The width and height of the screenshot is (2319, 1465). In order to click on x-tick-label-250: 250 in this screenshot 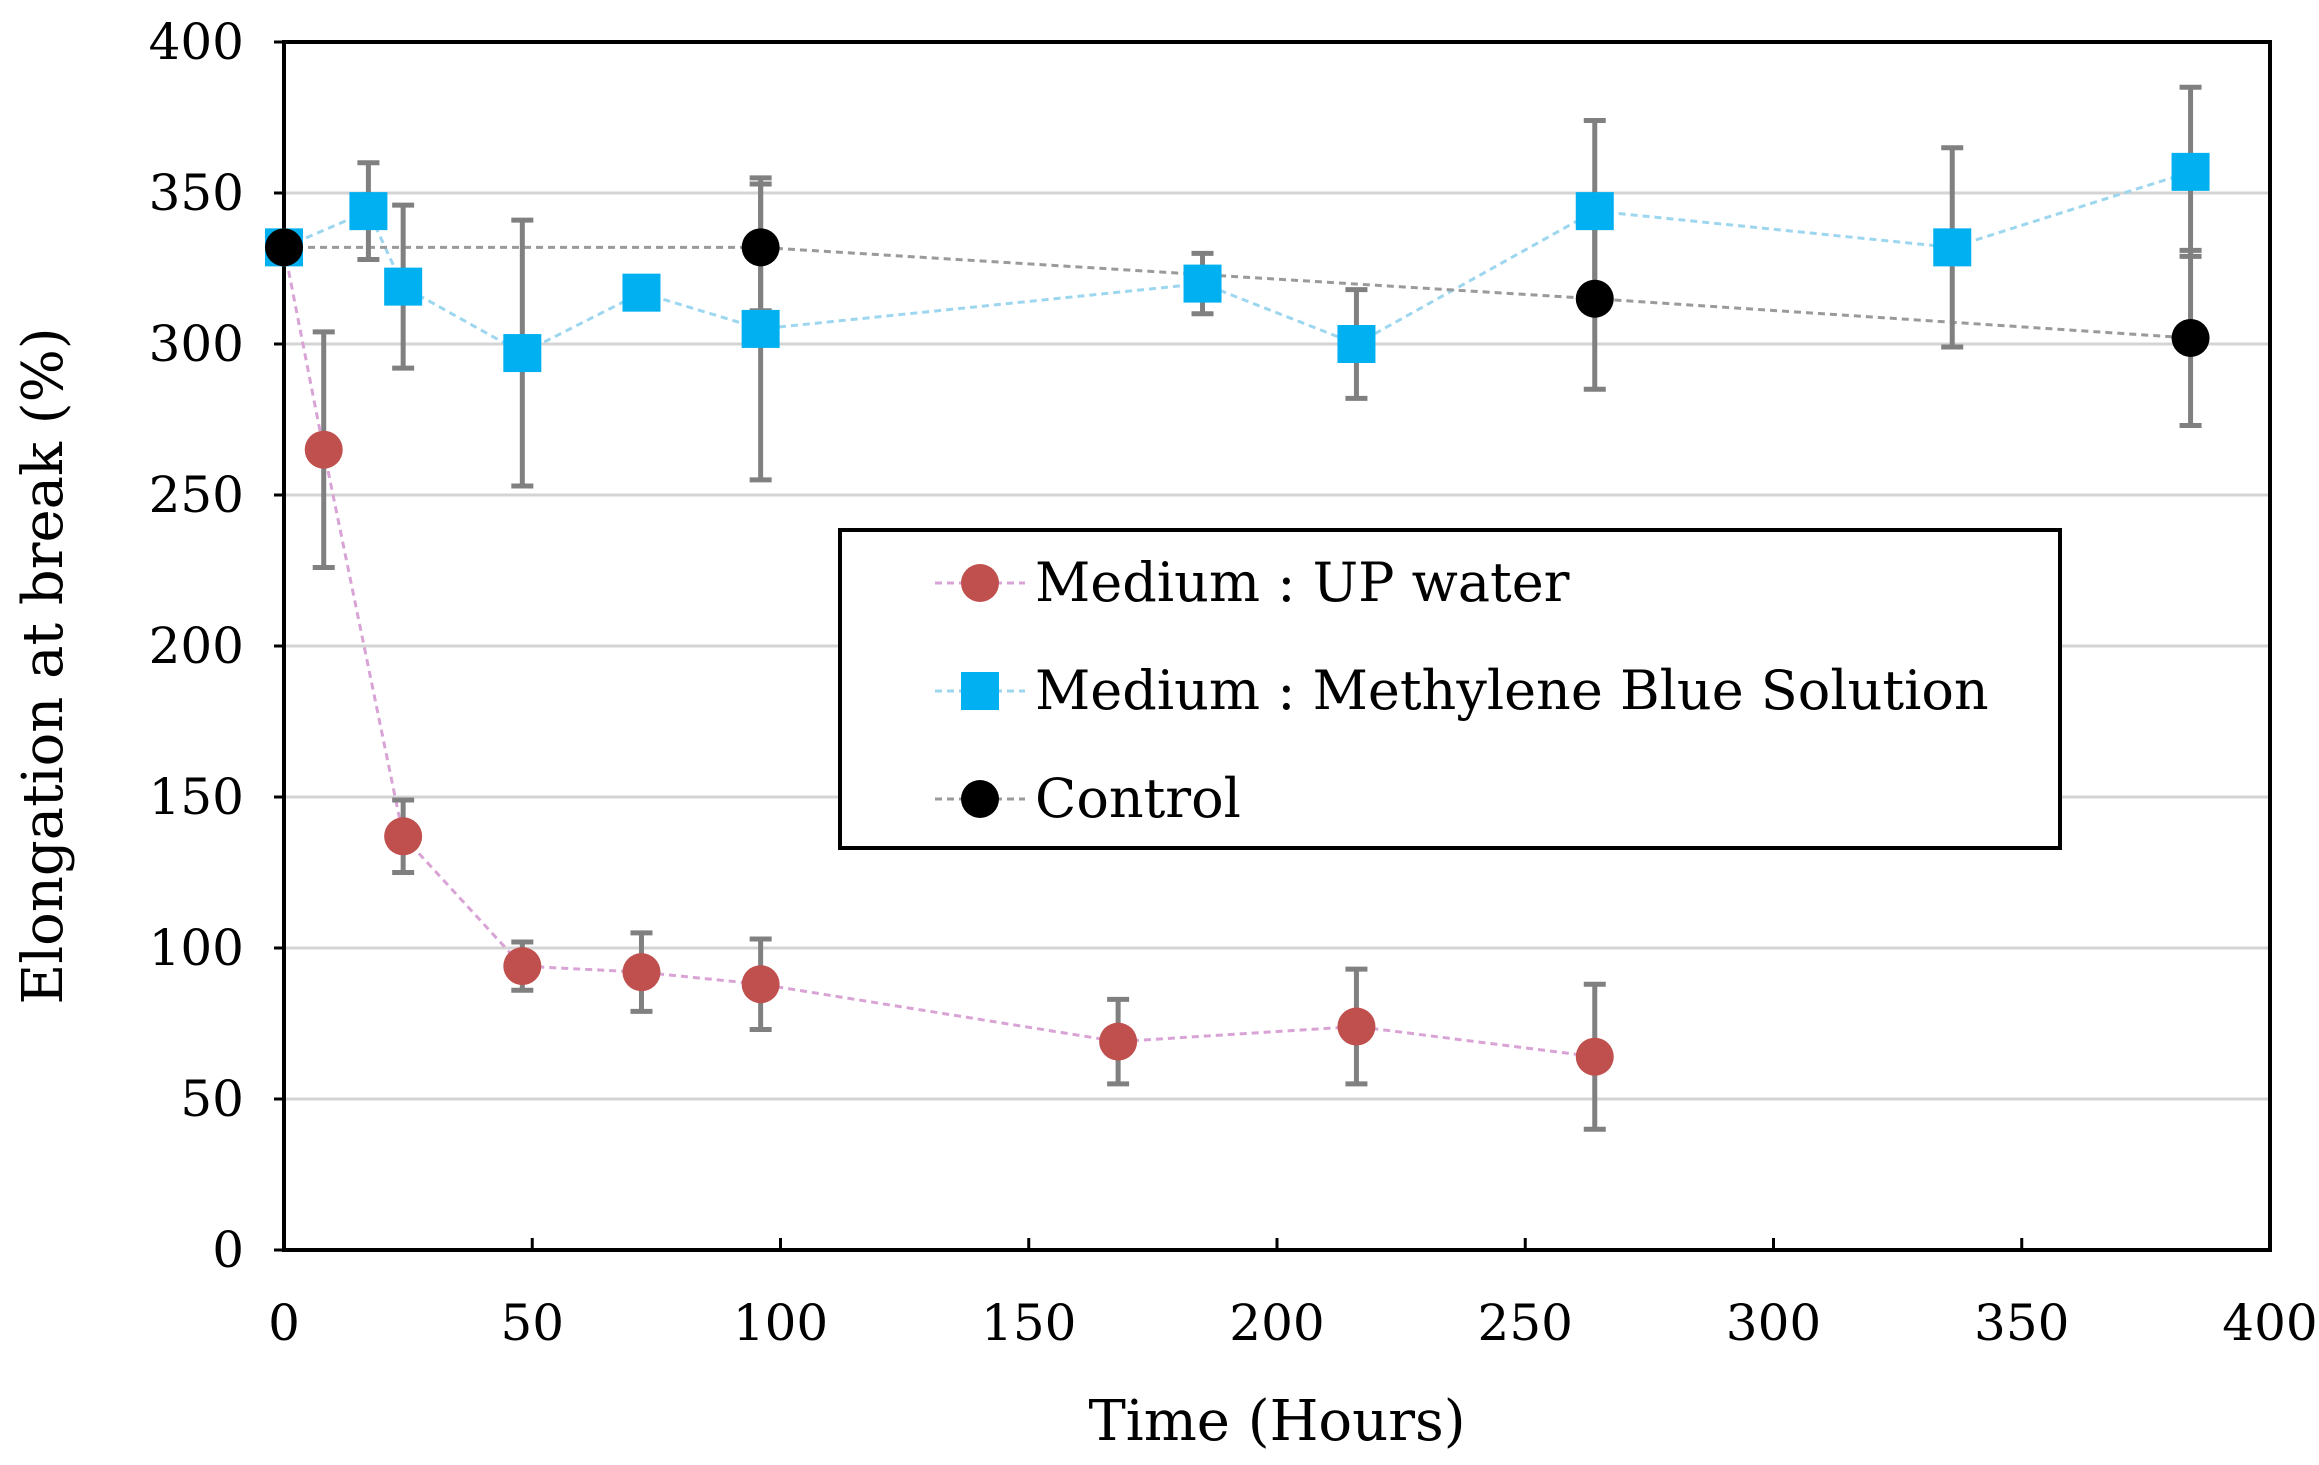, I will do `click(1525, 1323)`.